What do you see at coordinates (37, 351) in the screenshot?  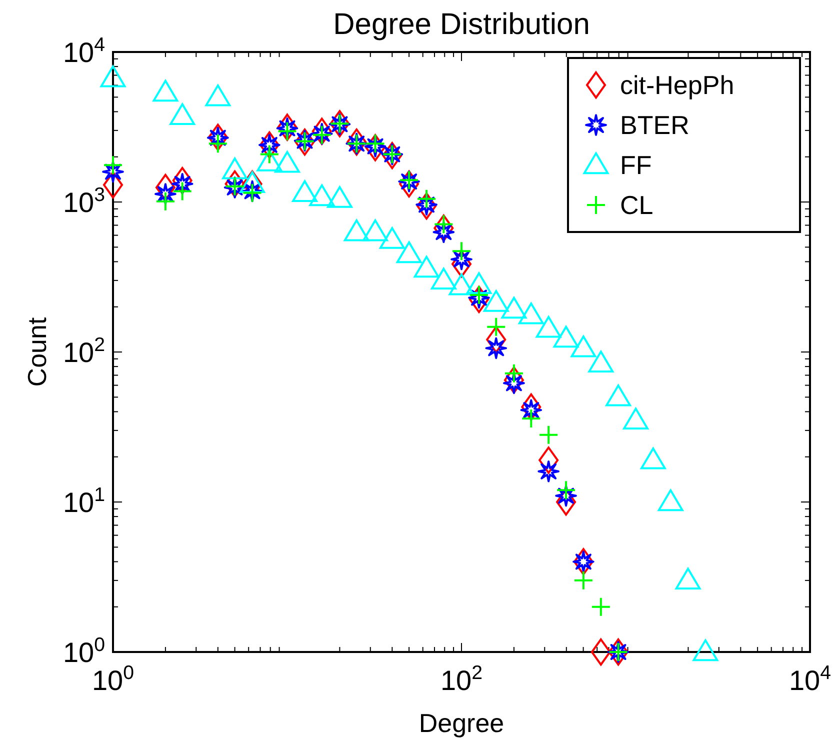 I see `y-axis-title: Count` at bounding box center [37, 351].